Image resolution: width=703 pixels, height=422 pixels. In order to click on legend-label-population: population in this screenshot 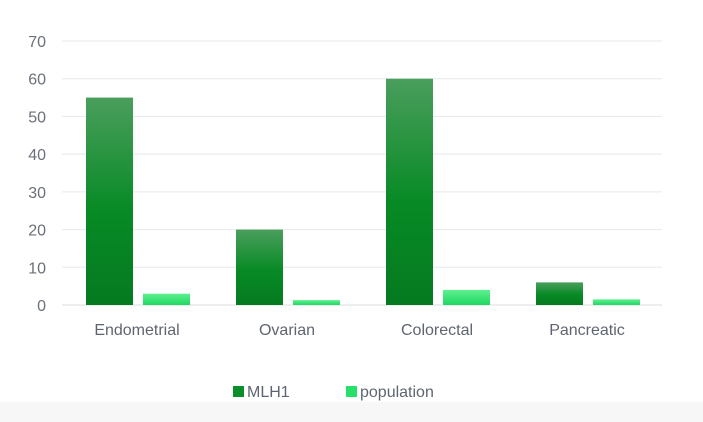, I will do `click(397, 392)`.